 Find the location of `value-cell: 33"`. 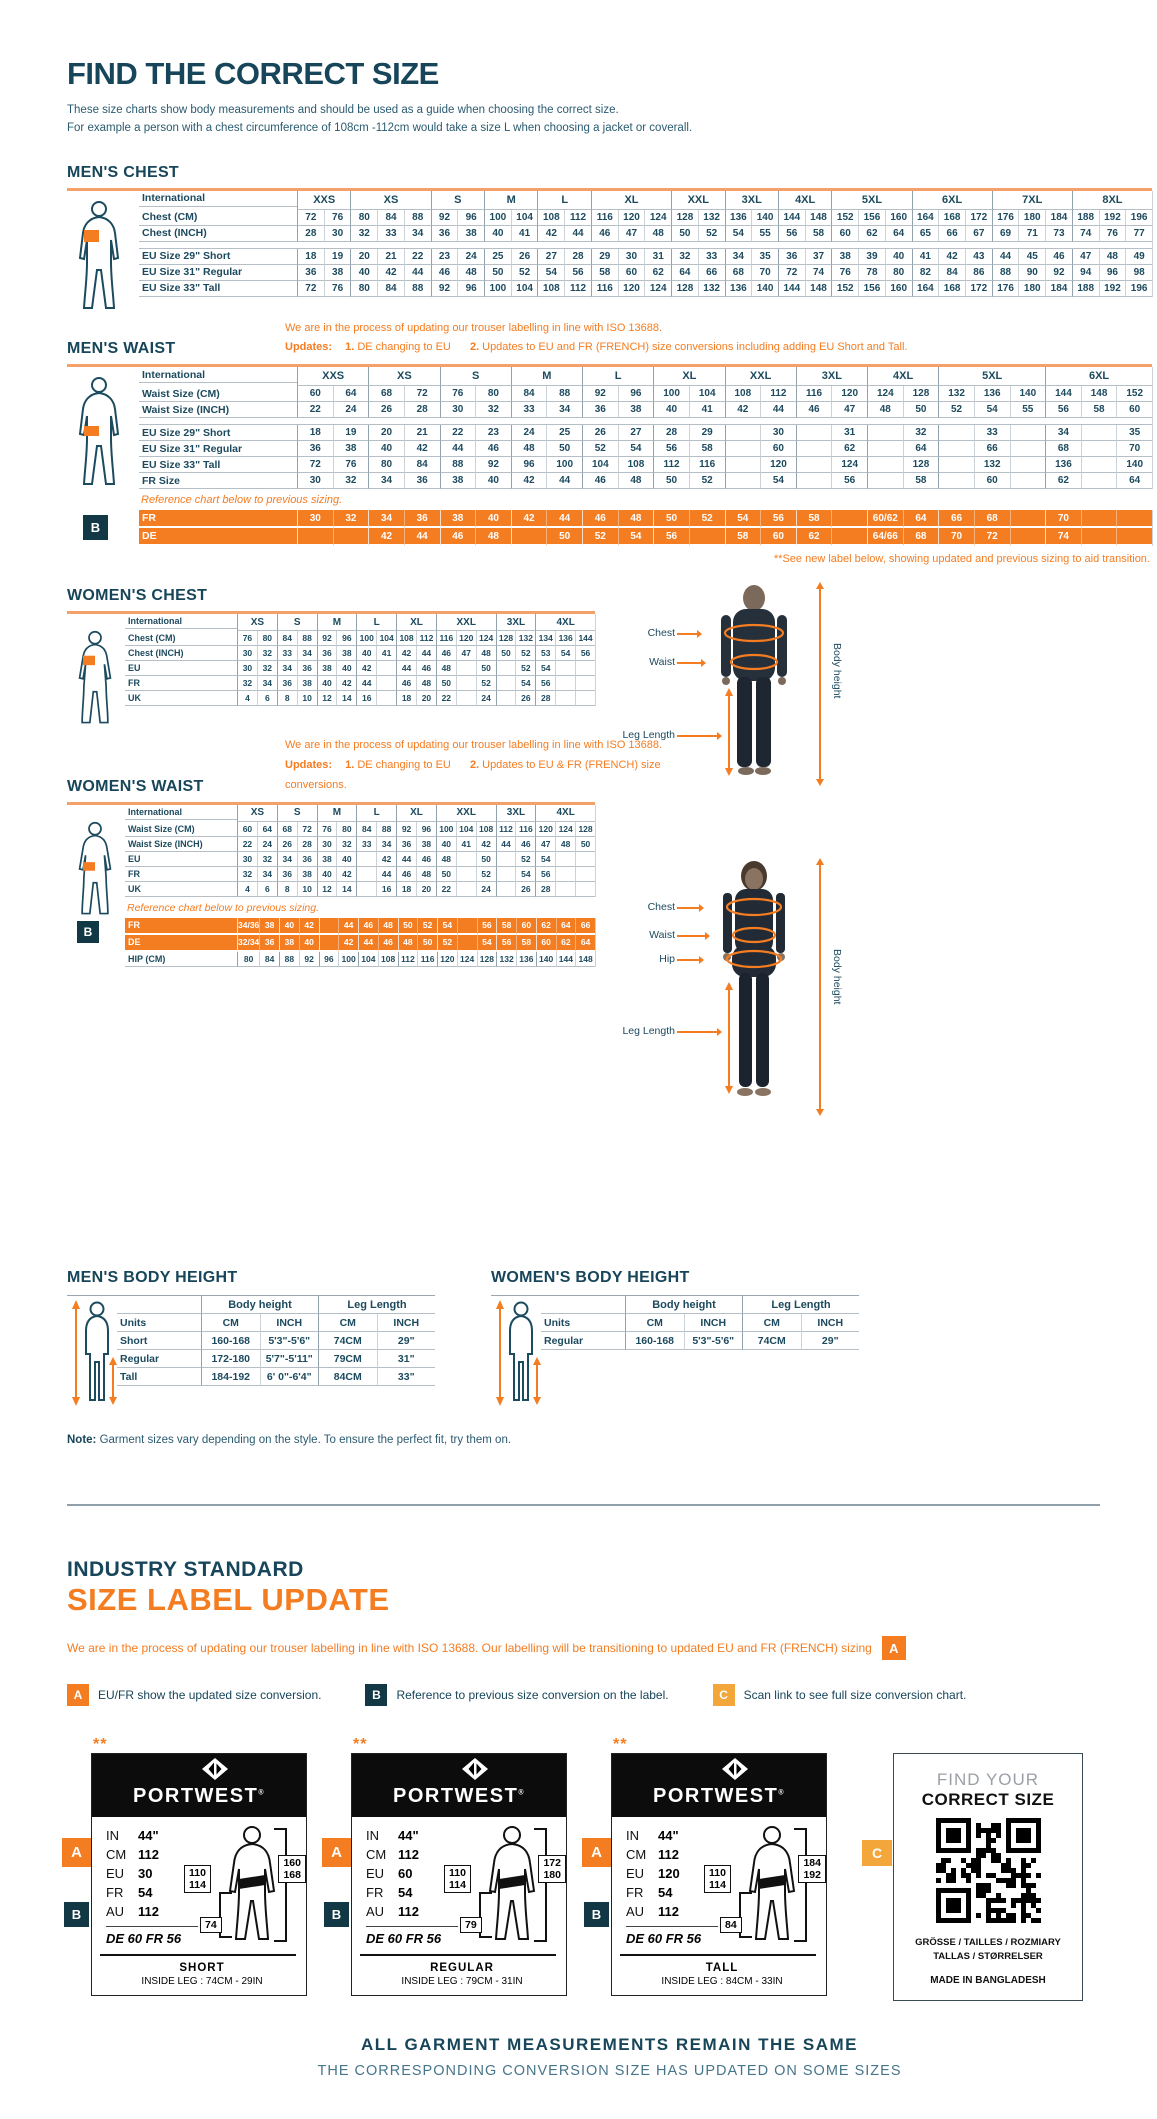

value-cell: 33" is located at coordinates (405, 1377).